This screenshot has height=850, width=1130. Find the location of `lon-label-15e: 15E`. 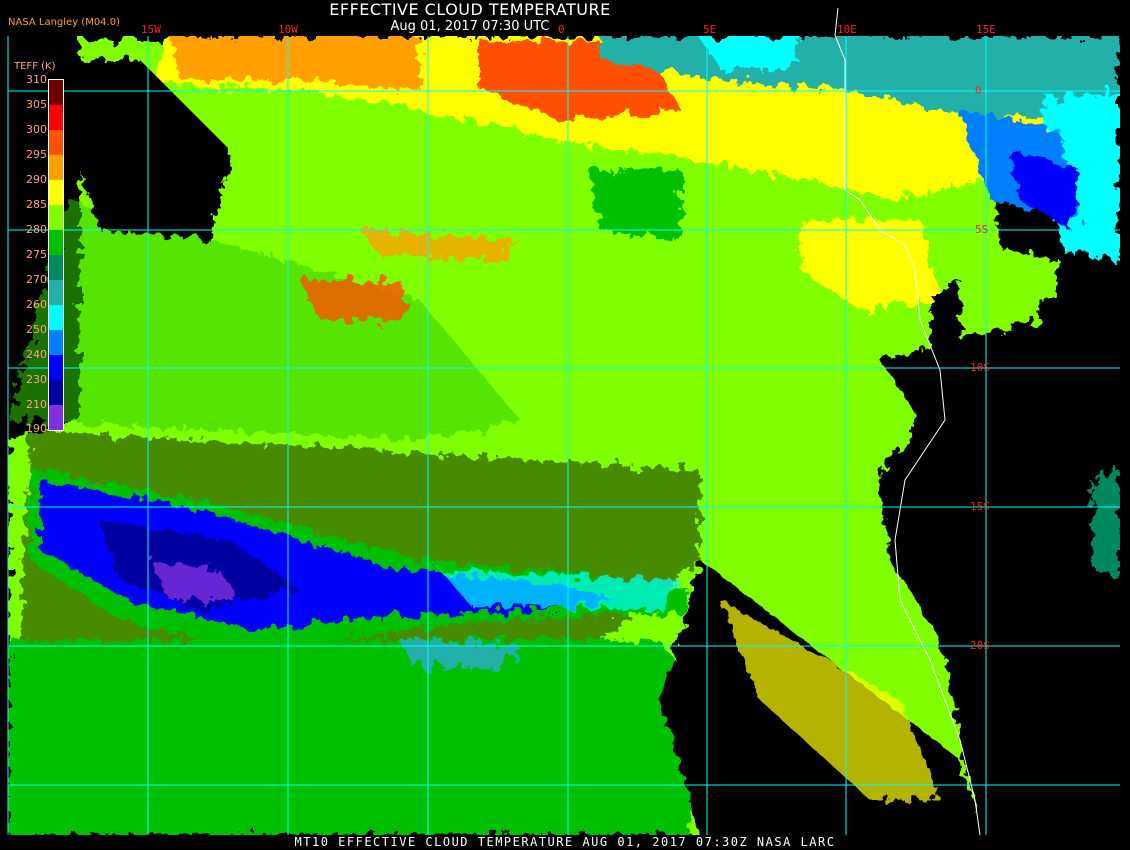

lon-label-15e: 15E is located at coordinates (986, 29).